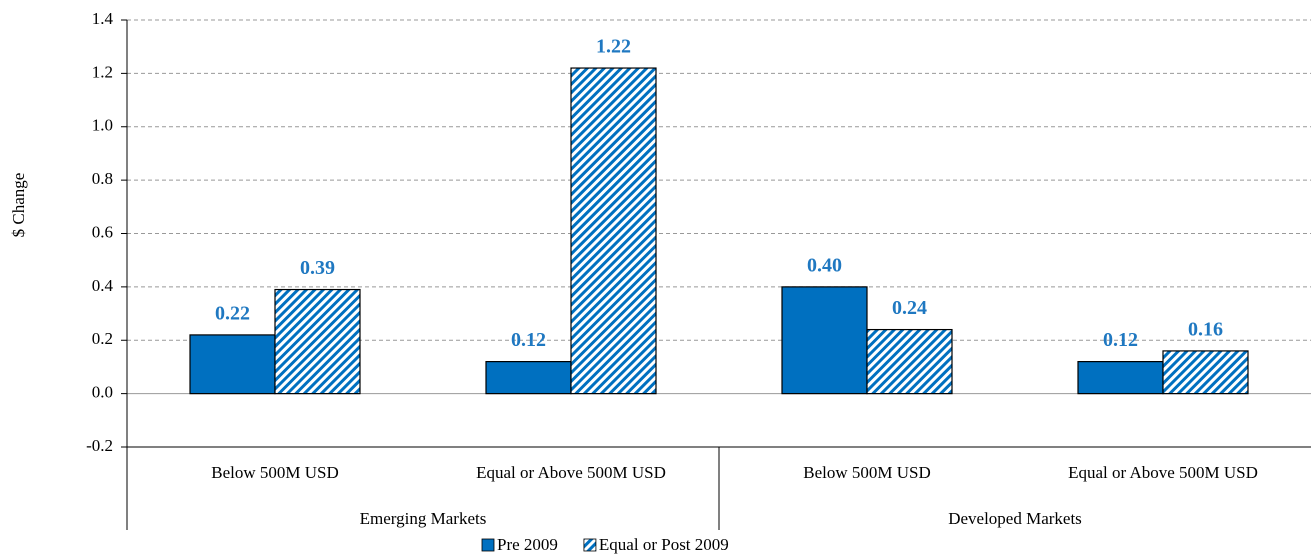 This screenshot has height=558, width=1311. What do you see at coordinates (18, 205) in the screenshot?
I see `y-axis-label: $ Change` at bounding box center [18, 205].